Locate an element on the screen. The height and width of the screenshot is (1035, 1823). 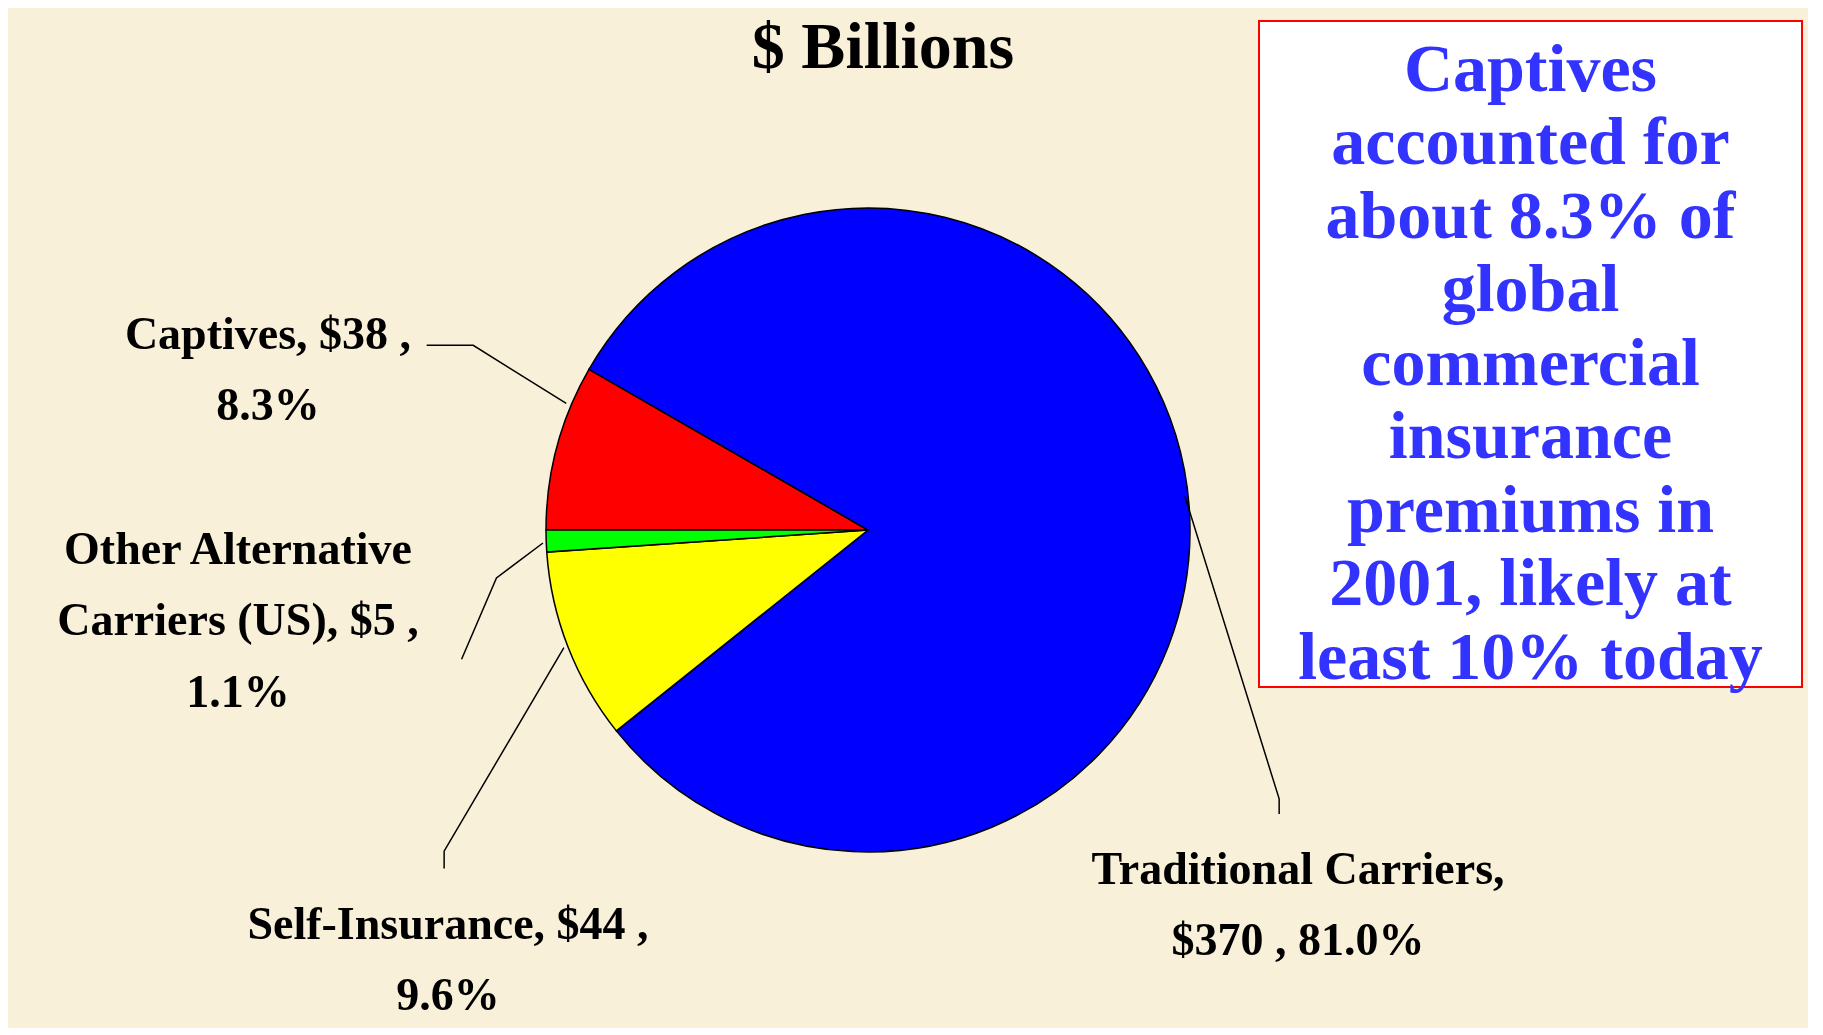
slice-label: Captives, $38 , 8.3% is located at coordinates (268, 370).